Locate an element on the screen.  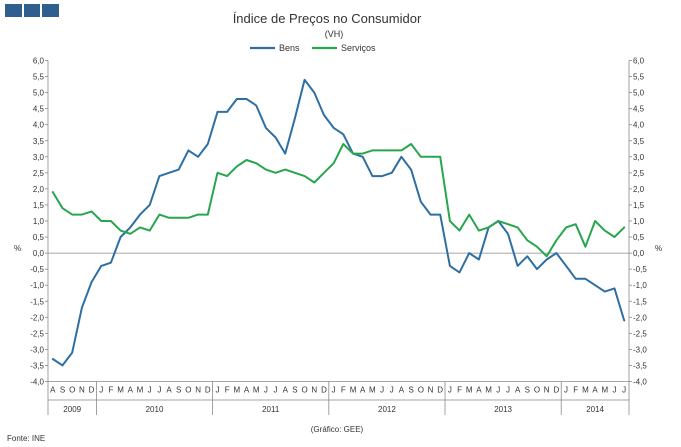
y-tick-label-left: -3,0 is located at coordinates (37, 349).